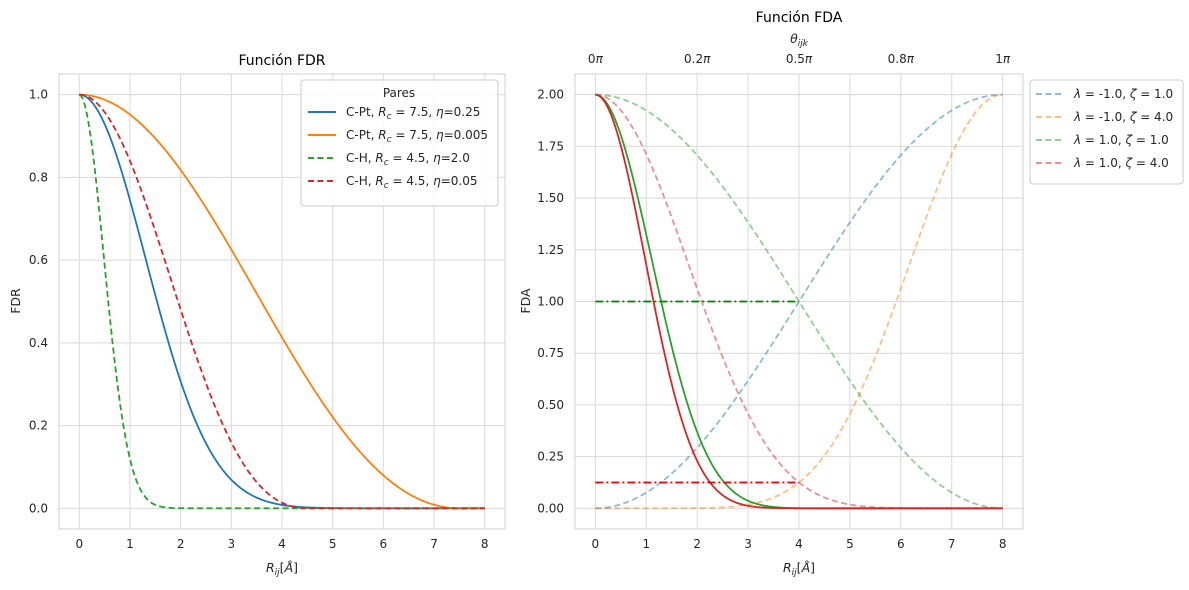 The image size is (1189, 590). What do you see at coordinates (1003, 59) in the screenshot?
I see `top-x-tick-label: 1π` at bounding box center [1003, 59].